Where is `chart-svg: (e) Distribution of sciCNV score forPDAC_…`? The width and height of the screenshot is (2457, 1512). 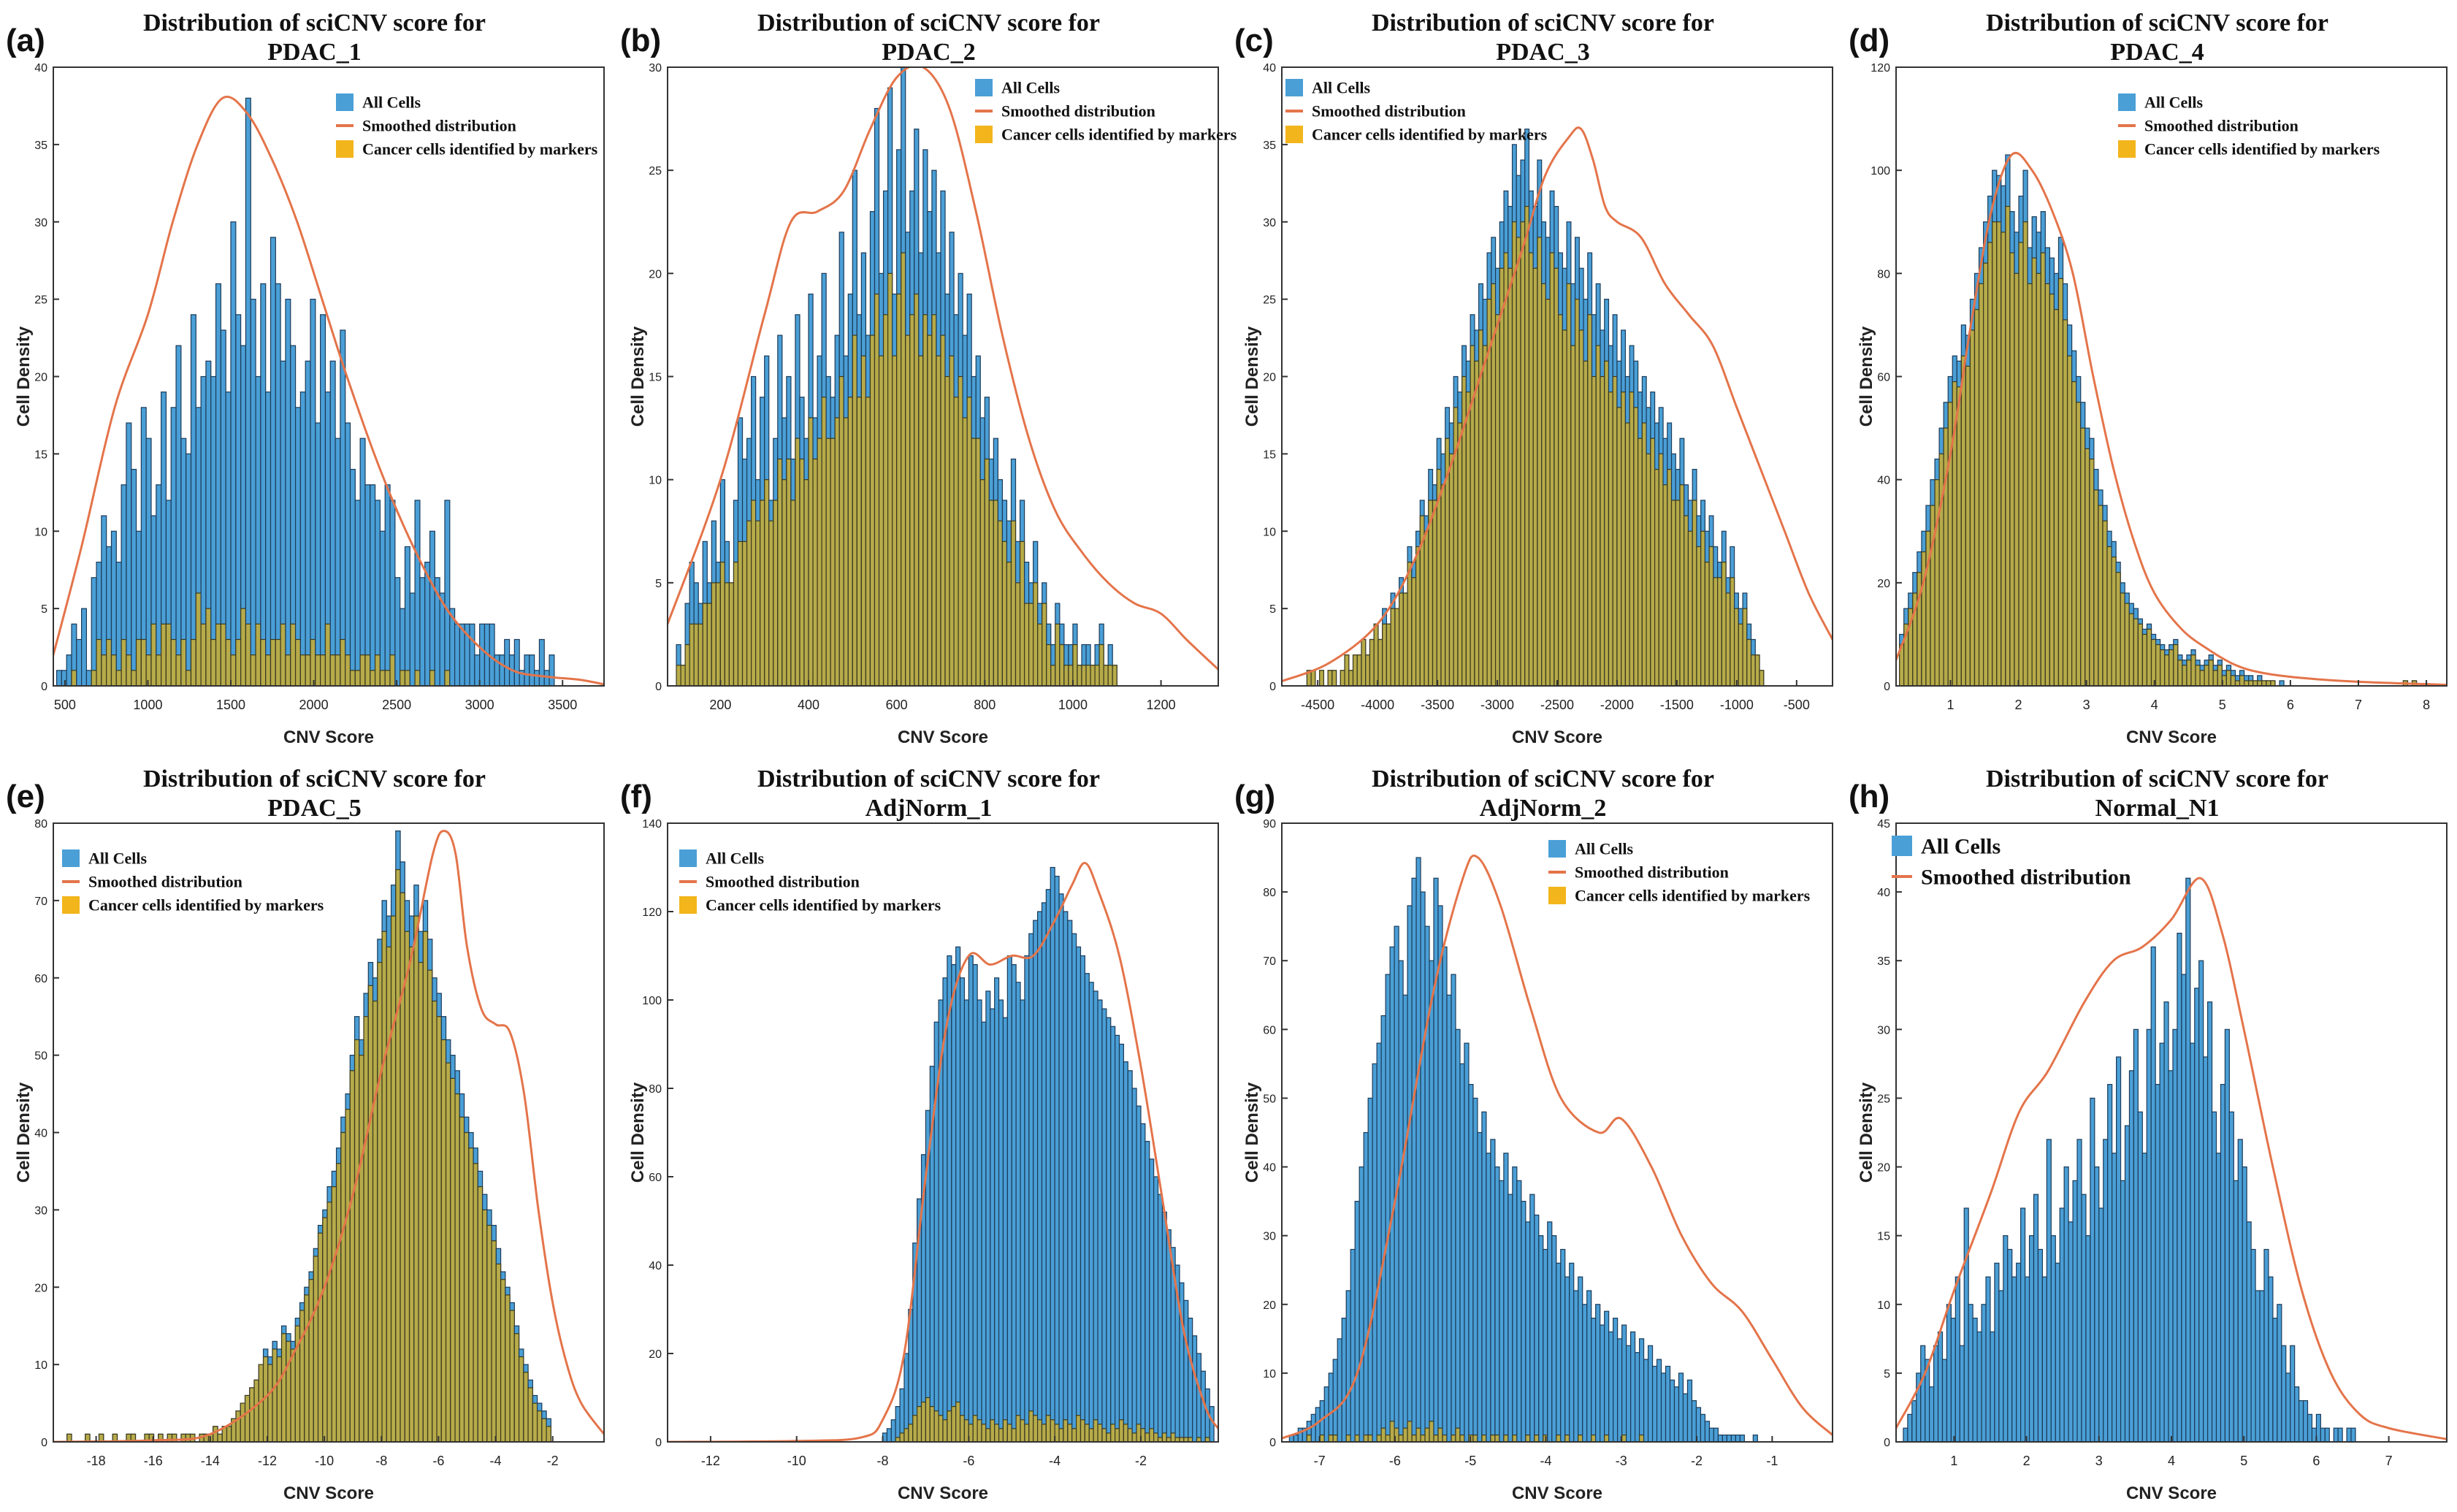
chart-svg: (e) Distribution of sciCNV score forPDAC_… is located at coordinates (305, 1134).